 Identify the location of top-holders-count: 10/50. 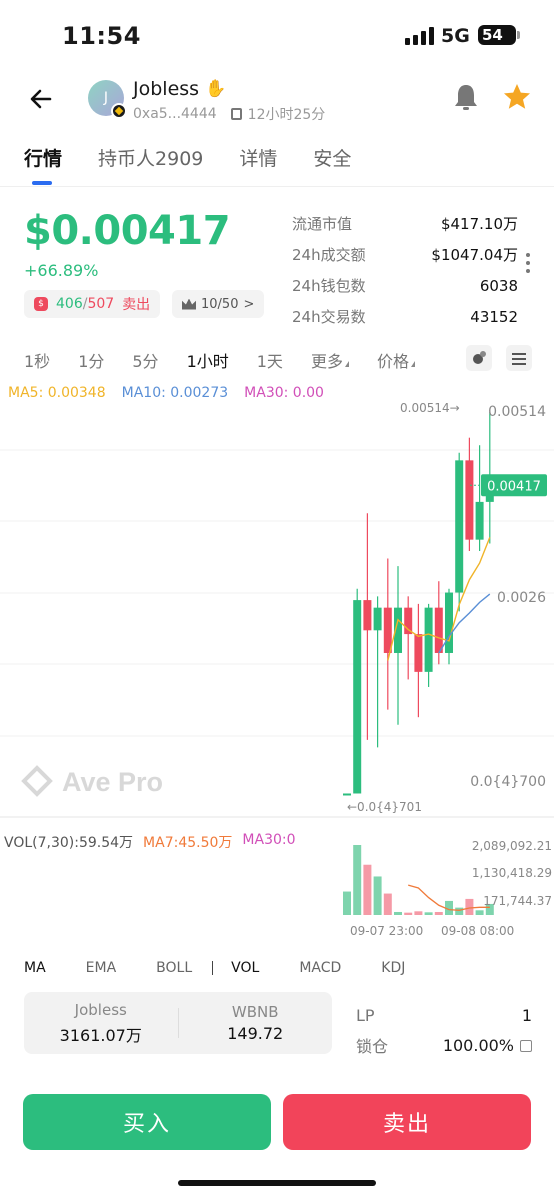
(220, 304).